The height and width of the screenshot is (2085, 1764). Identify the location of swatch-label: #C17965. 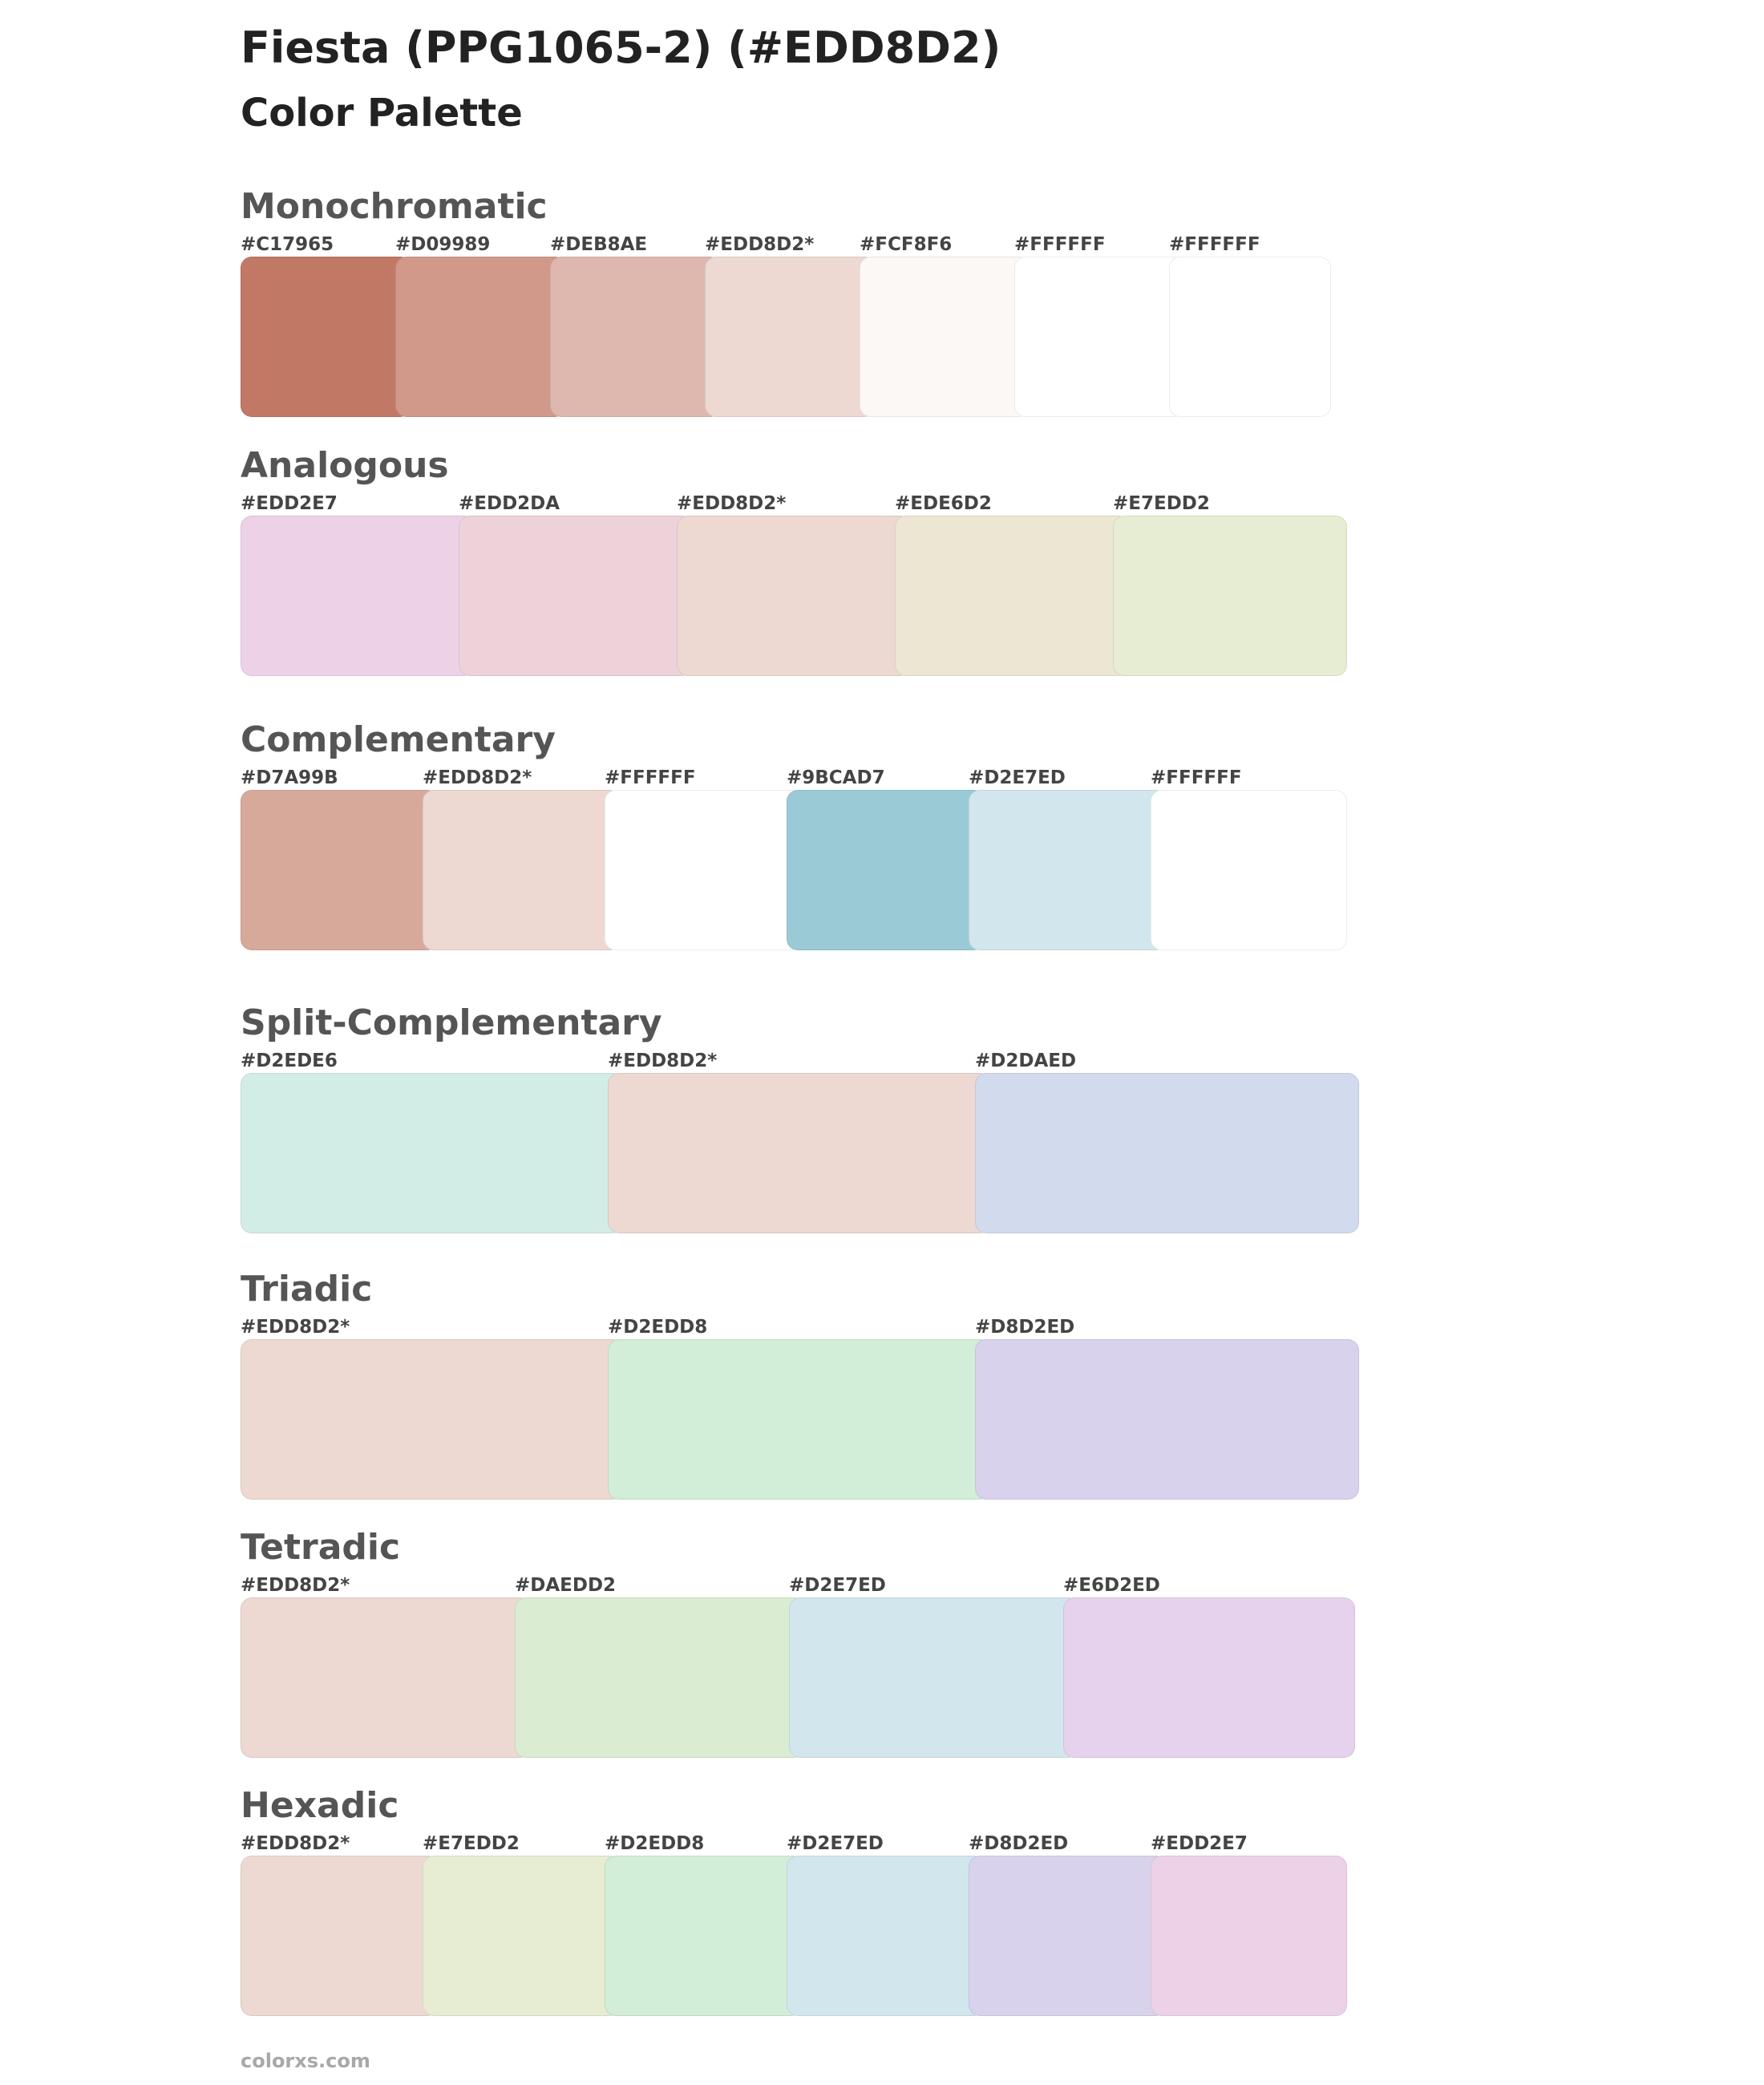
(287, 244).